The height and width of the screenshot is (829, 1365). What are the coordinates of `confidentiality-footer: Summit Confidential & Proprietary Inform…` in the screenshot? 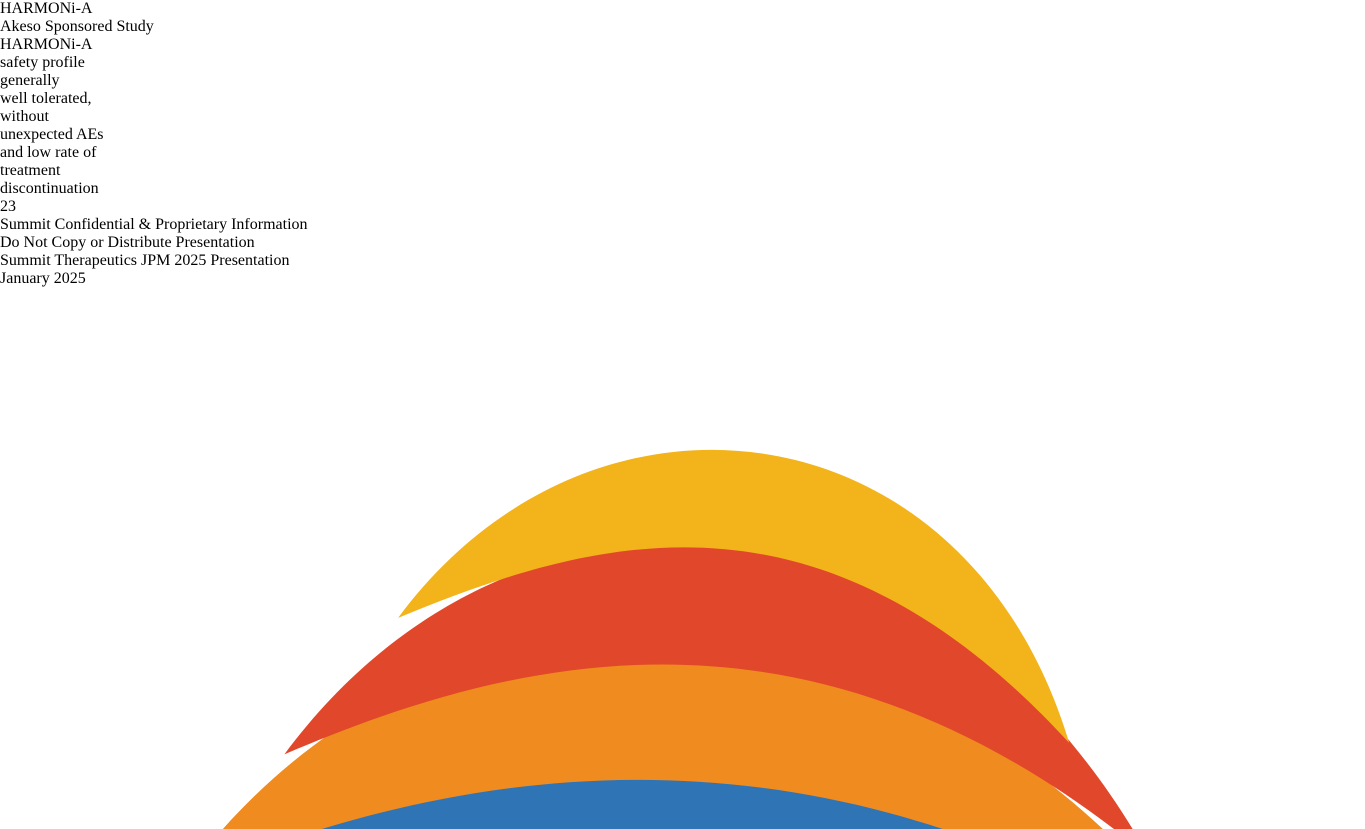 It's located at (682, 252).